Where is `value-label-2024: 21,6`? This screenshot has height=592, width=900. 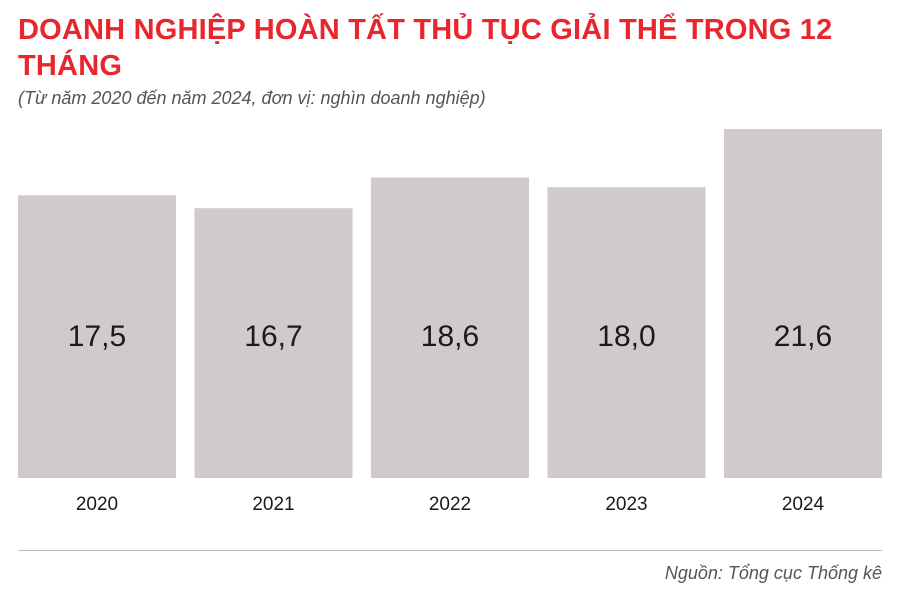
value-label-2024: 21,6 is located at coordinates (803, 336).